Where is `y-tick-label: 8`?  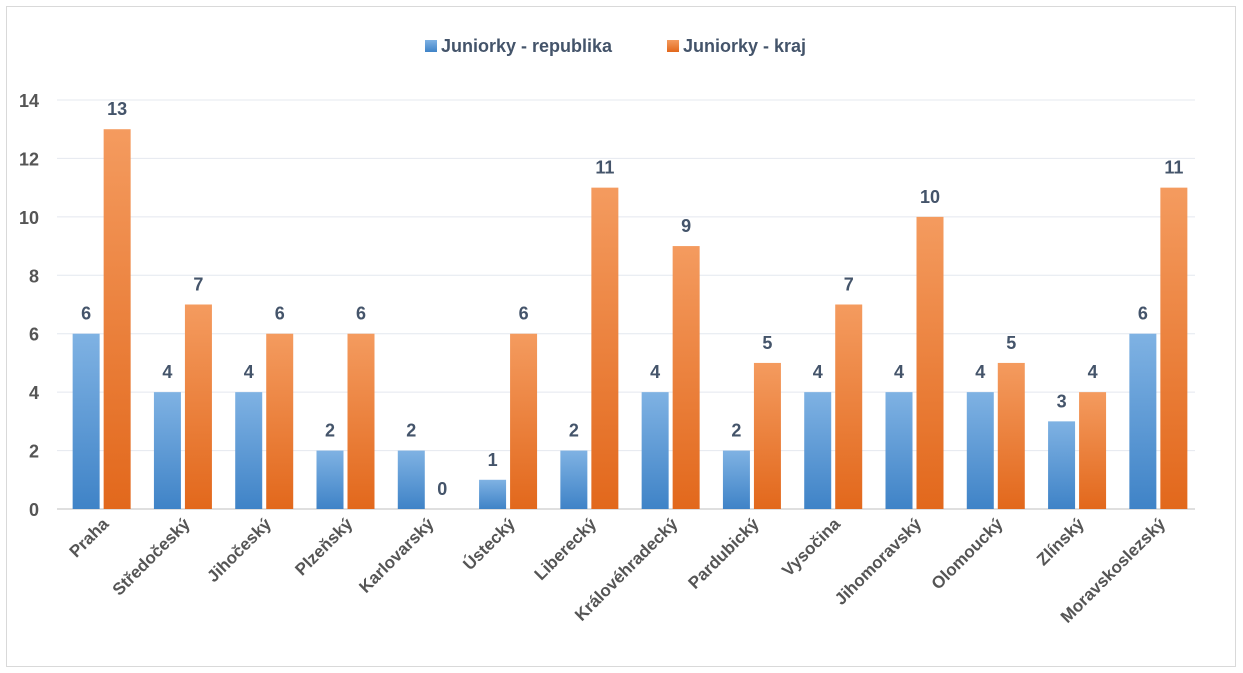 y-tick-label: 8 is located at coordinates (34, 276).